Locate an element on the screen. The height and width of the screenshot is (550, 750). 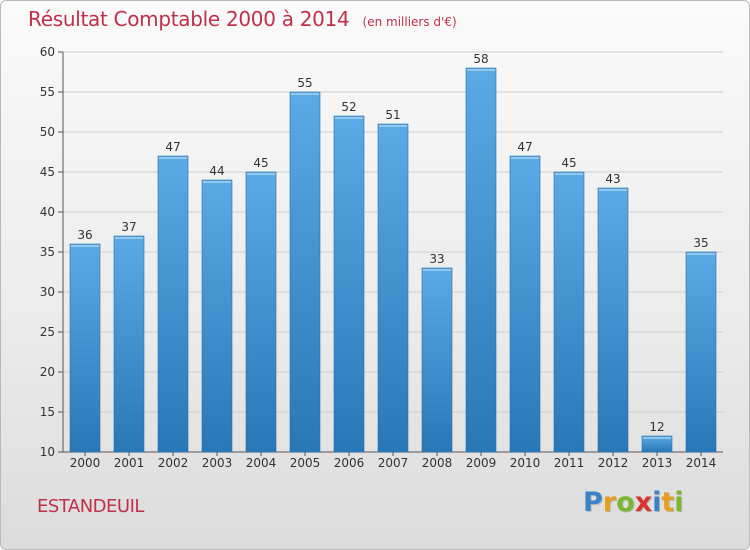
y-tick-label: 20 is located at coordinates (47, 372).